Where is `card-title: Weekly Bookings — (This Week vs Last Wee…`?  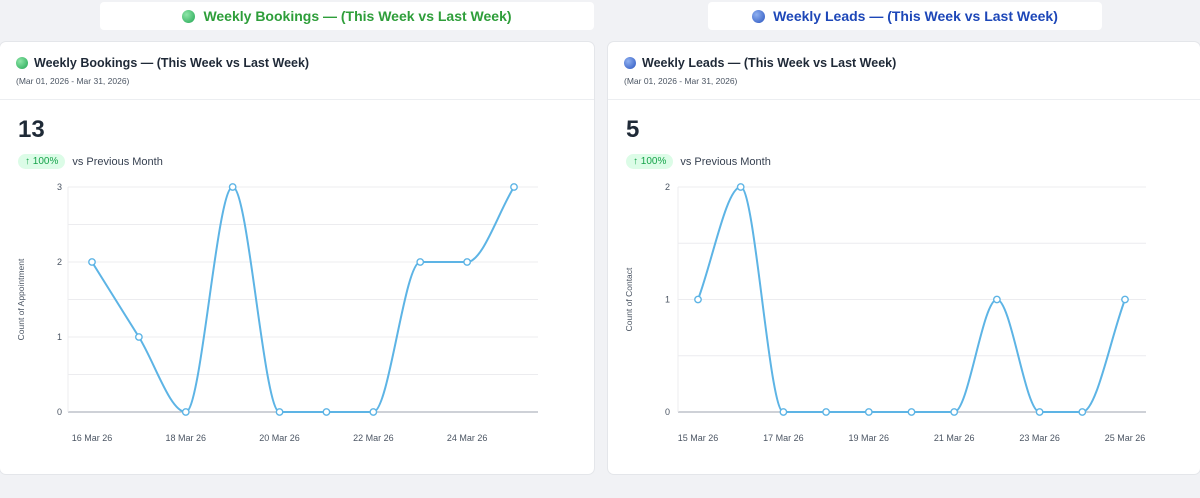
card-title: Weekly Bookings — (This Week vs Last Wee… is located at coordinates (305, 63).